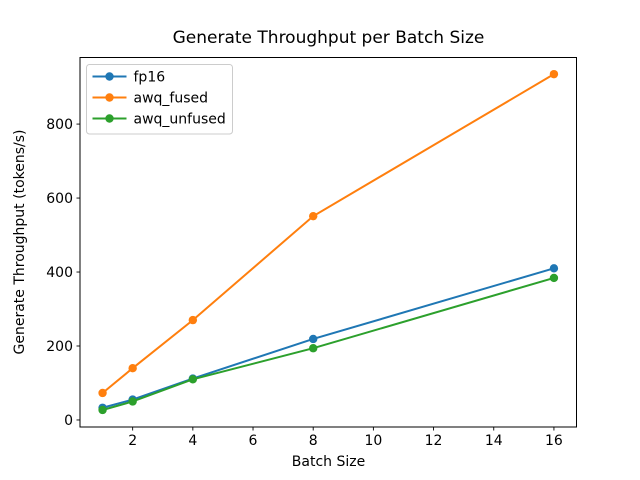 This screenshot has width=640, height=480. Describe the element at coordinates (59, 199) in the screenshot. I see `y-tick-label: 600` at that location.